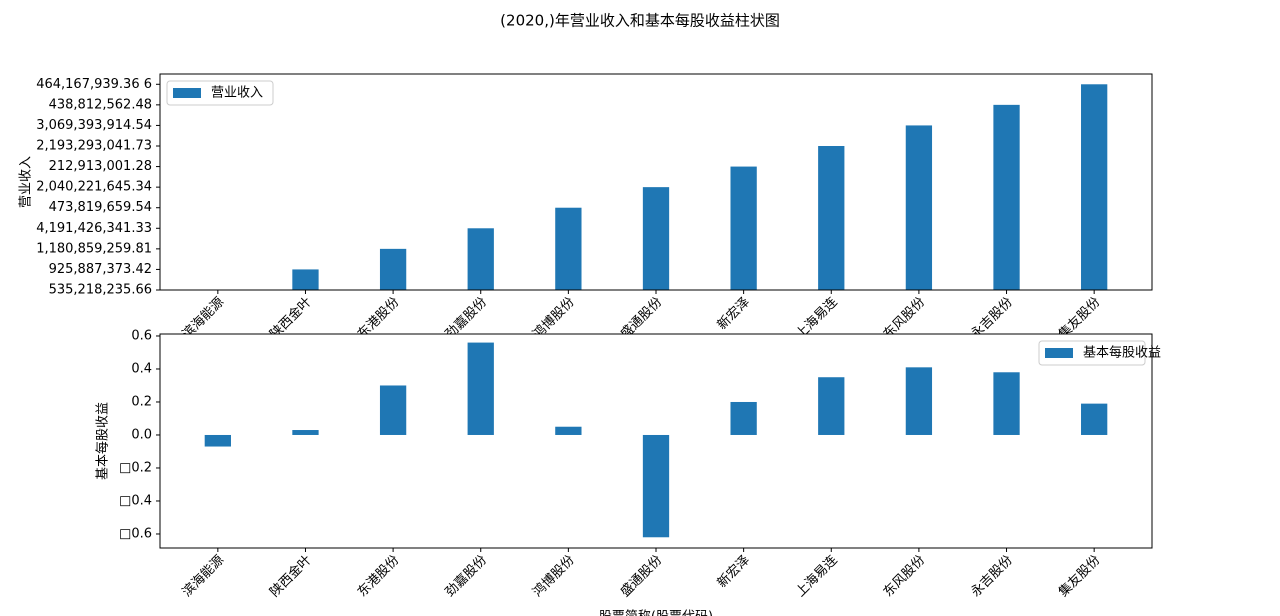 The height and width of the screenshot is (616, 1280). I want to click on x-tick-label: 劲嘉股份, so click(466, 576).